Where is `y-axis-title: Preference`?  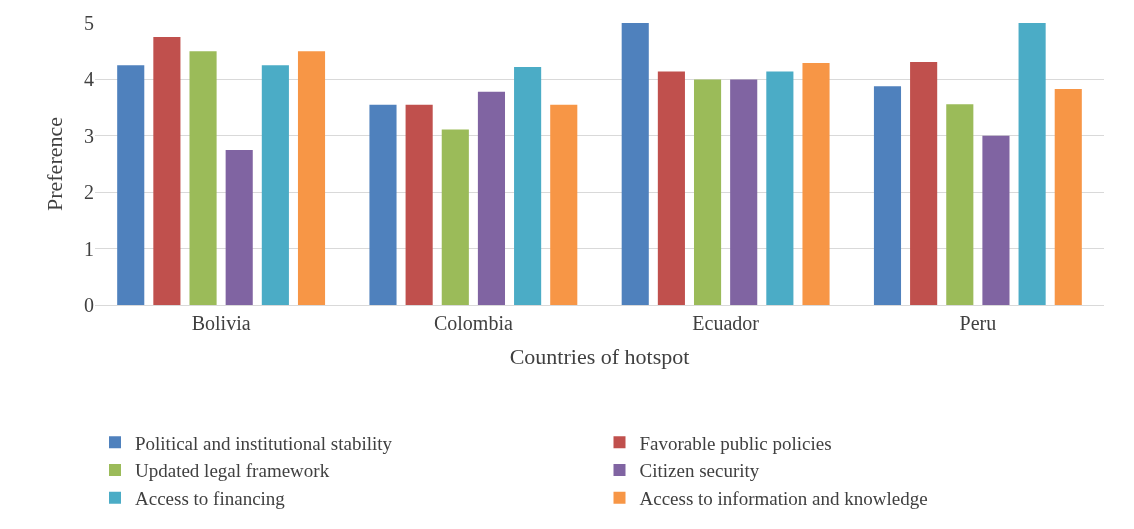 y-axis-title: Preference is located at coordinates (54, 164).